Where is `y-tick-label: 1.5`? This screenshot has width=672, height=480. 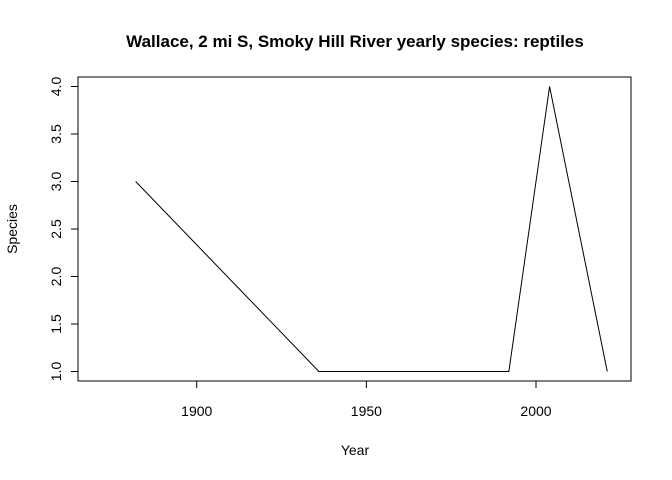
y-tick-label: 1.5 is located at coordinates (56, 324).